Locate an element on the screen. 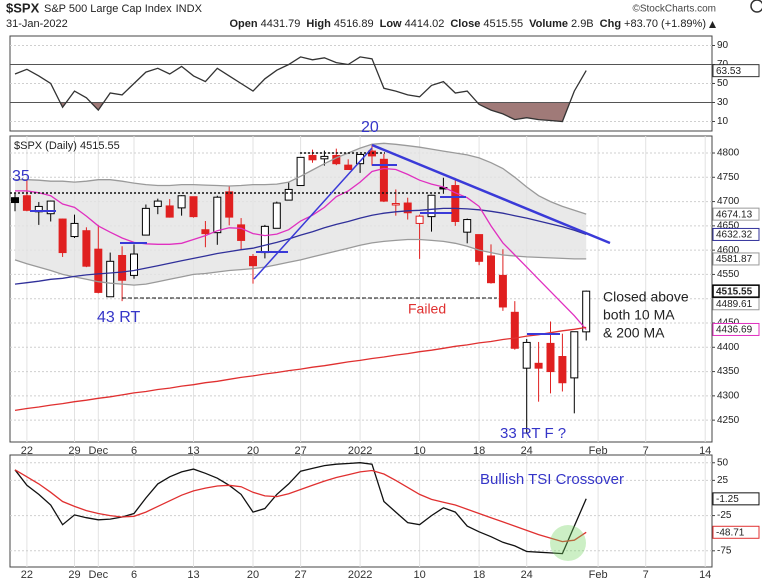 Image resolution: width=762 pixels, height=581 pixels. annotation: both 10 MA is located at coordinates (639, 315).